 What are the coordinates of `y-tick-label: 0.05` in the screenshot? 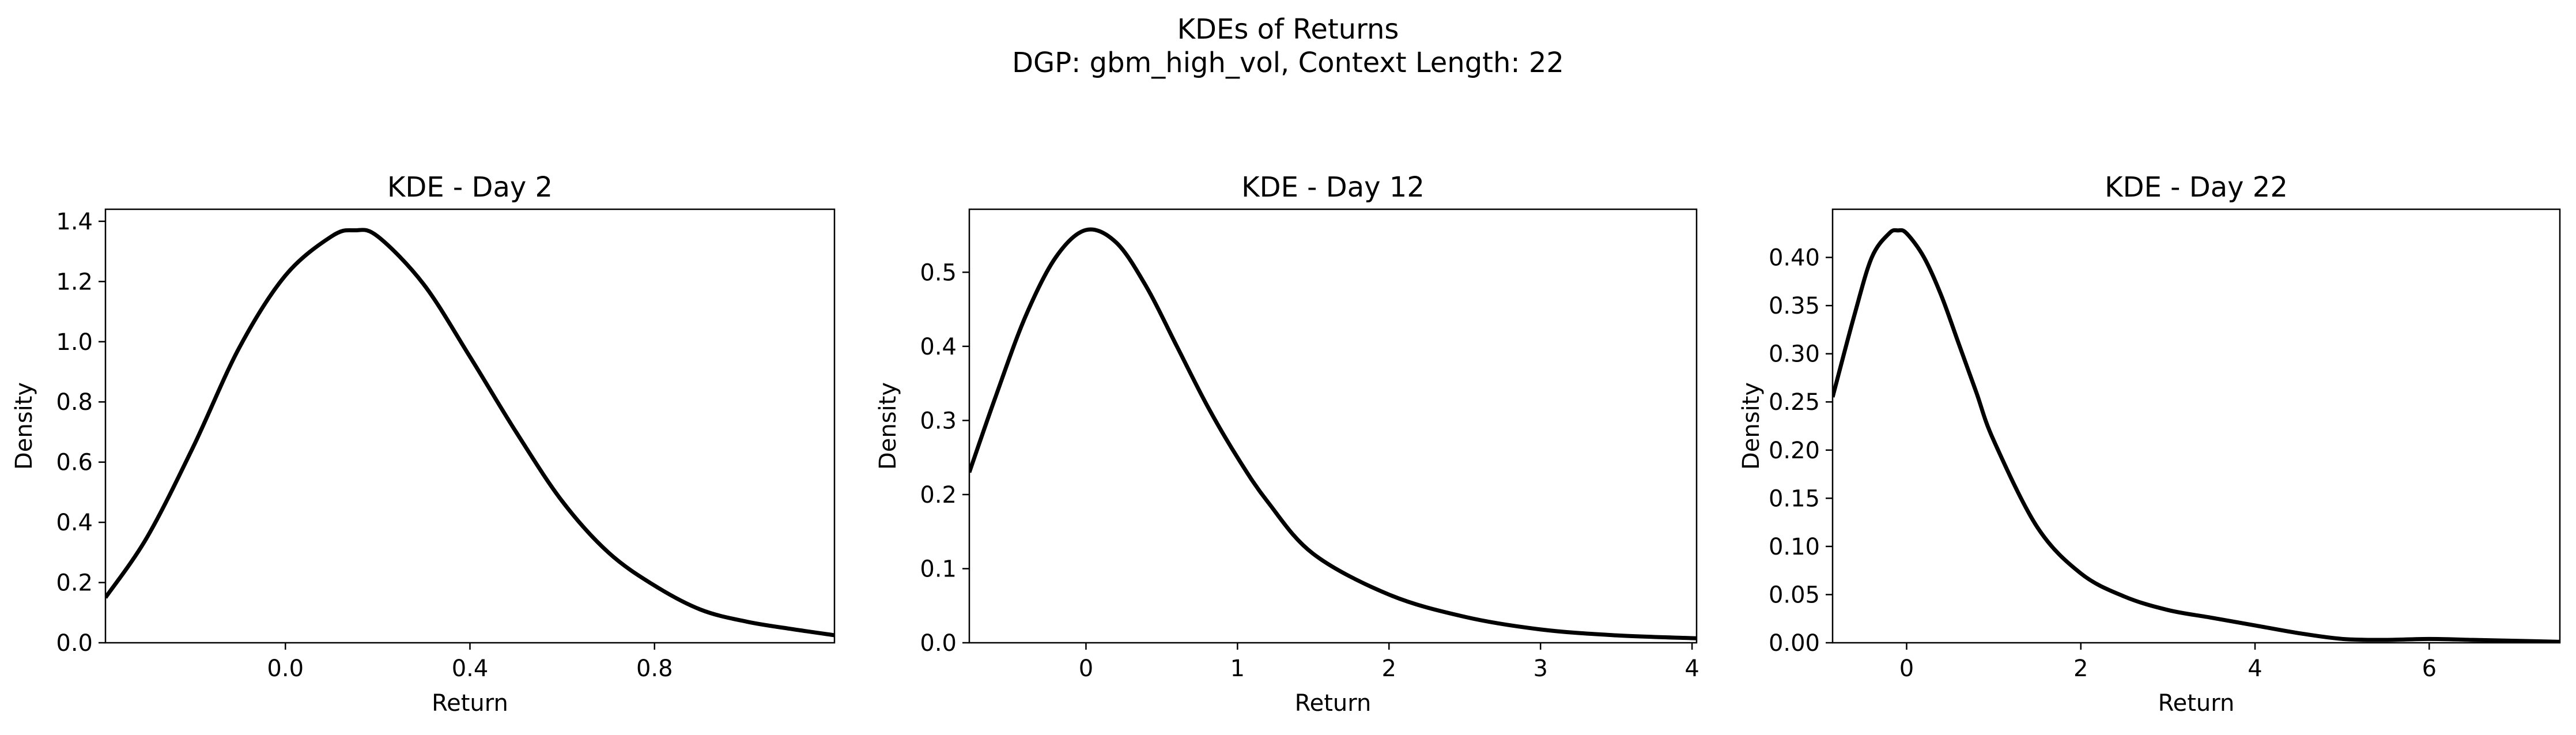 It's located at (1794, 595).